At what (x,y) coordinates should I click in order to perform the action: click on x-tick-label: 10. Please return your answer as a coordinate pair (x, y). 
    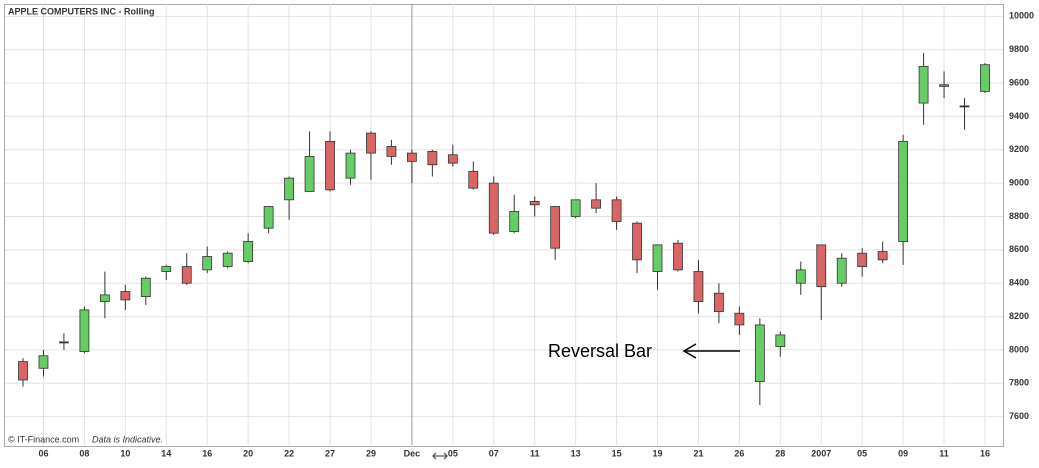
    Looking at the image, I should click on (125, 453).